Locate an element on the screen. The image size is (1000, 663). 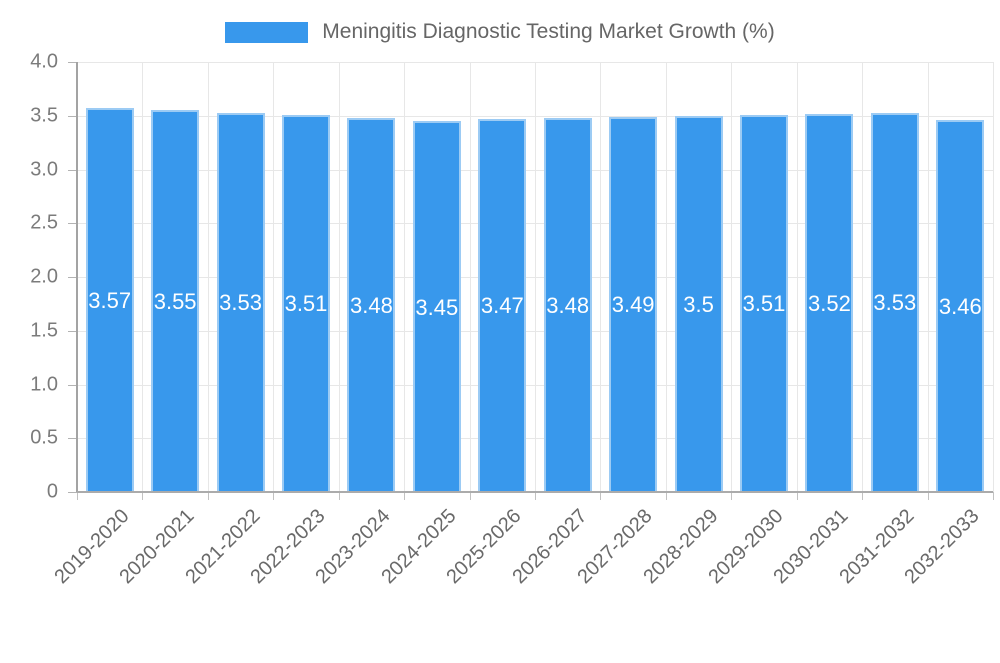
y-axis-tick-label: 3.0 is located at coordinates (44, 169).